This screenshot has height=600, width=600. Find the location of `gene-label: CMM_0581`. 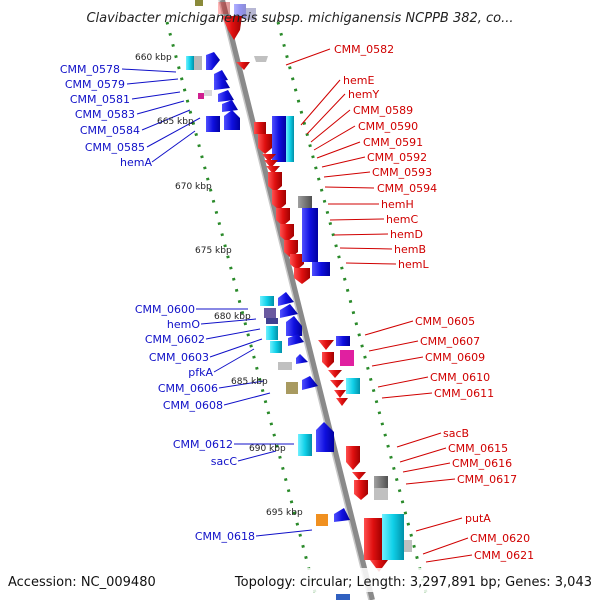

gene-label: CMM_0581 is located at coordinates (100, 99).